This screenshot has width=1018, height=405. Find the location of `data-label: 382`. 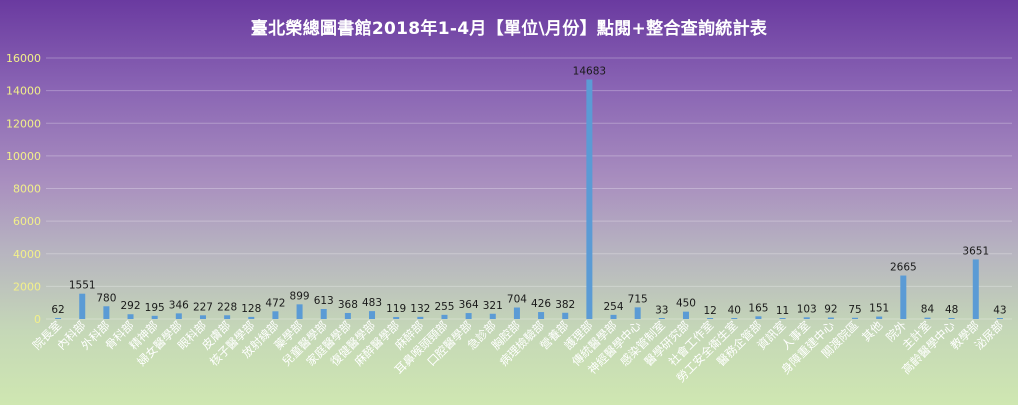

data-label: 382 is located at coordinates (565, 305).